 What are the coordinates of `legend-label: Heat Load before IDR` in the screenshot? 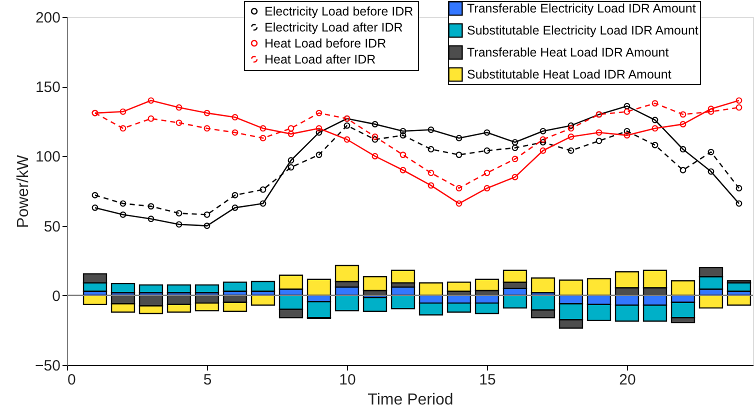 It's located at (325, 43).